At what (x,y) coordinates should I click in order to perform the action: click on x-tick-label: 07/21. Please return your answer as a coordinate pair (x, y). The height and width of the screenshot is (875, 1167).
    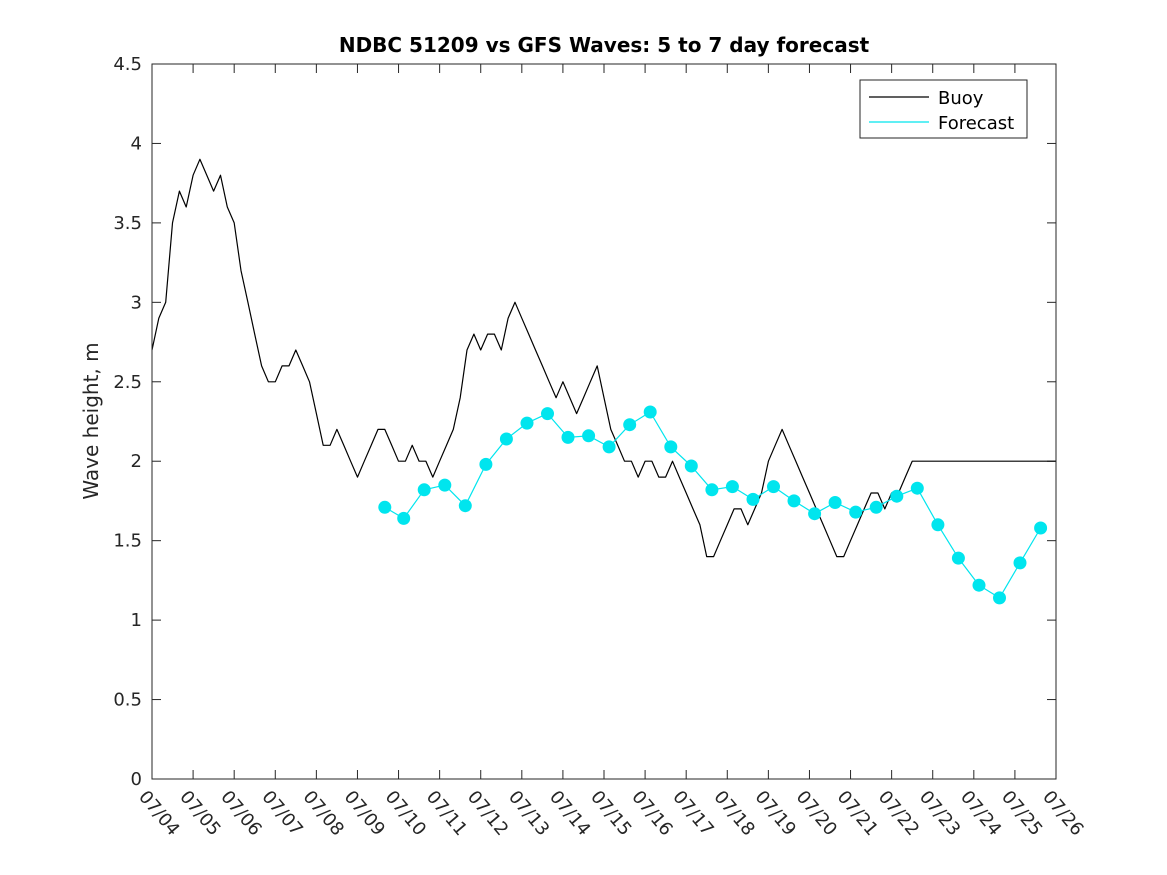
    Looking at the image, I should click on (857, 813).